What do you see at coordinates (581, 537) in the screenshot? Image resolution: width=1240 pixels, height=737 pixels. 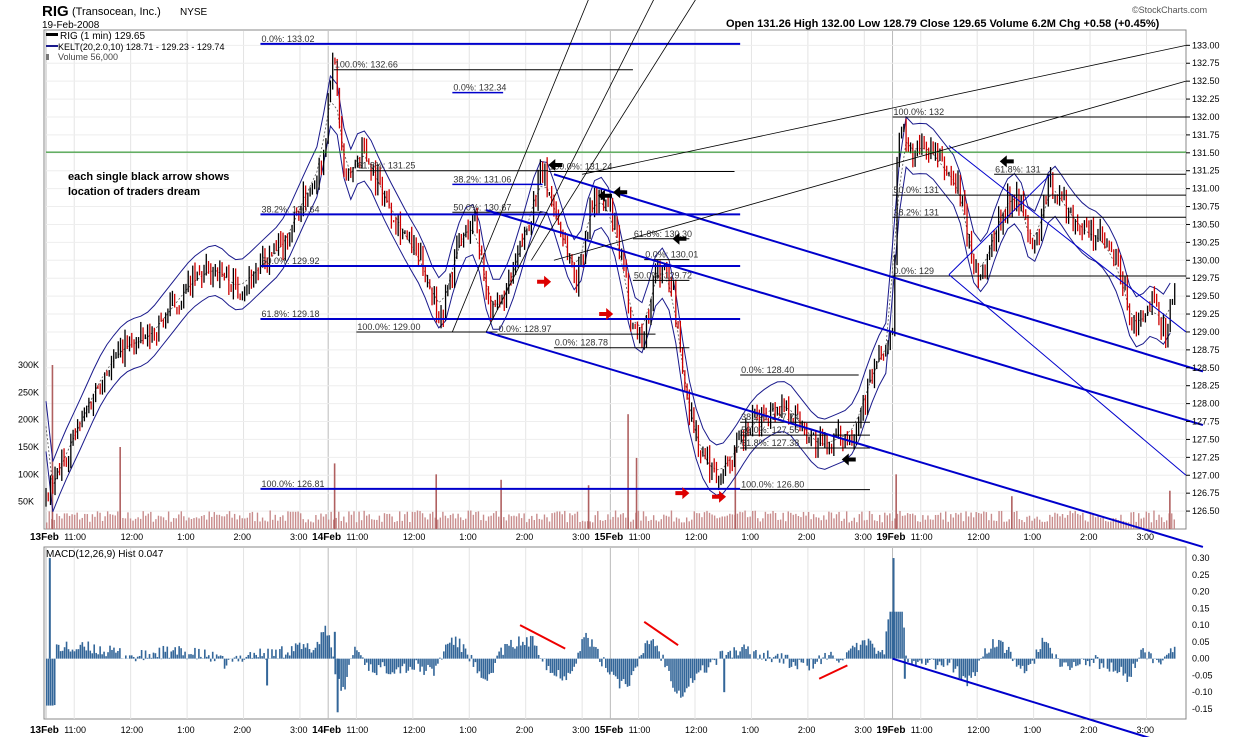 I see `time-tick-label: 3:00` at bounding box center [581, 537].